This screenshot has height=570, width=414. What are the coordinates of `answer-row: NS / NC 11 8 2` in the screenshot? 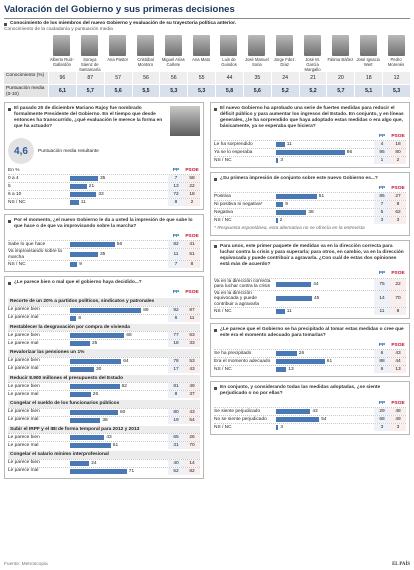 It's located at (104, 202).